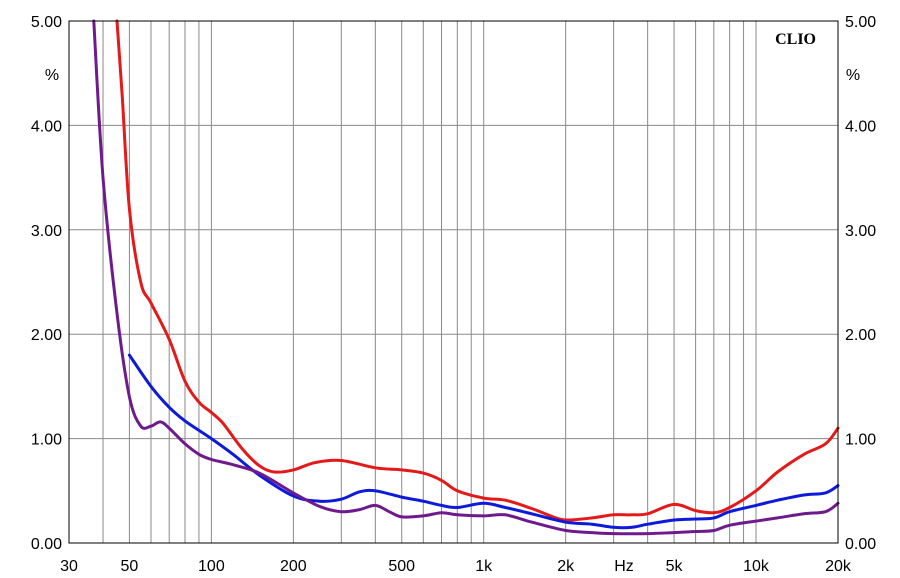 This screenshot has width=900, height=578. Describe the element at coordinates (860, 283) in the screenshot. I see `y-tick-labels-right: 0.00 1.00 2.00 3.00 4.00 5.00` at that location.